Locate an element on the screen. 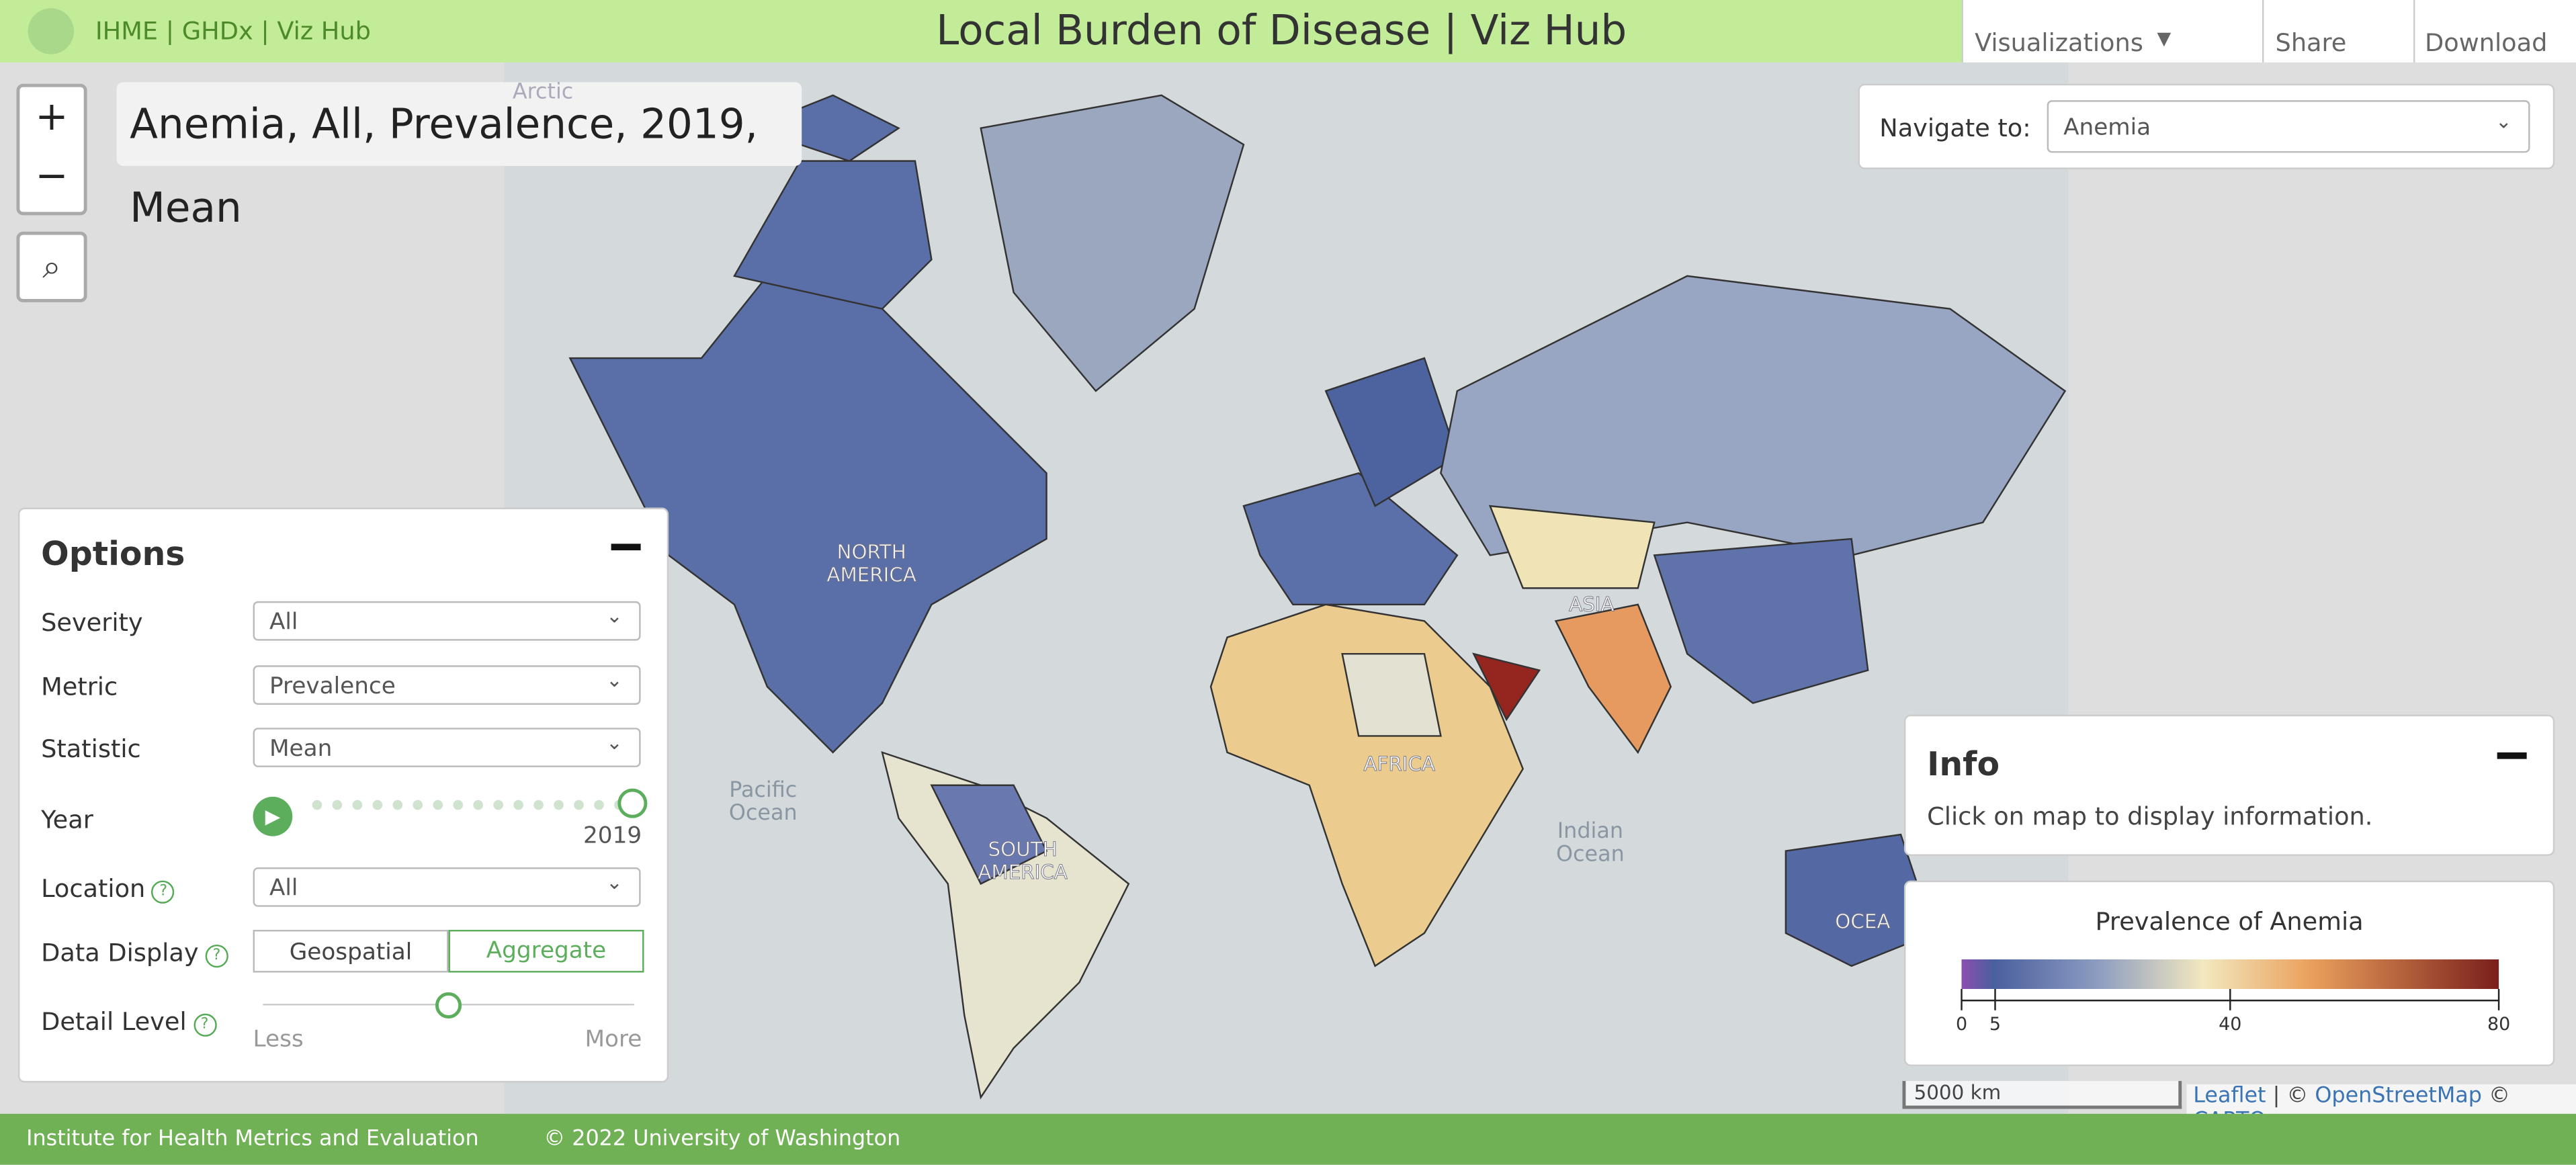 Image resolution: width=2576 pixels, height=1165 pixels. tick-label: 80 is located at coordinates (2498, 1024).